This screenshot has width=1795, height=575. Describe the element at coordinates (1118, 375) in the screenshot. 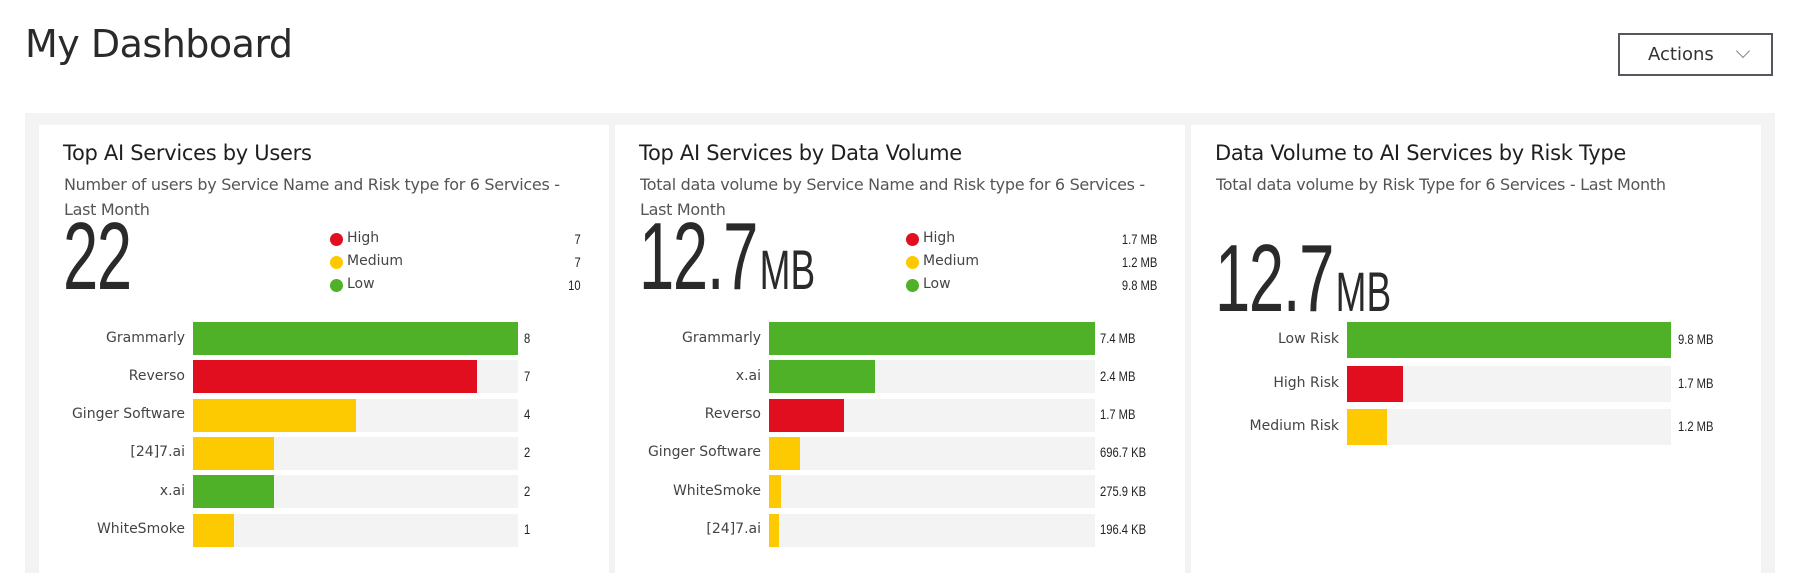

I see `bar-value-label: 2.4 MB` at that location.